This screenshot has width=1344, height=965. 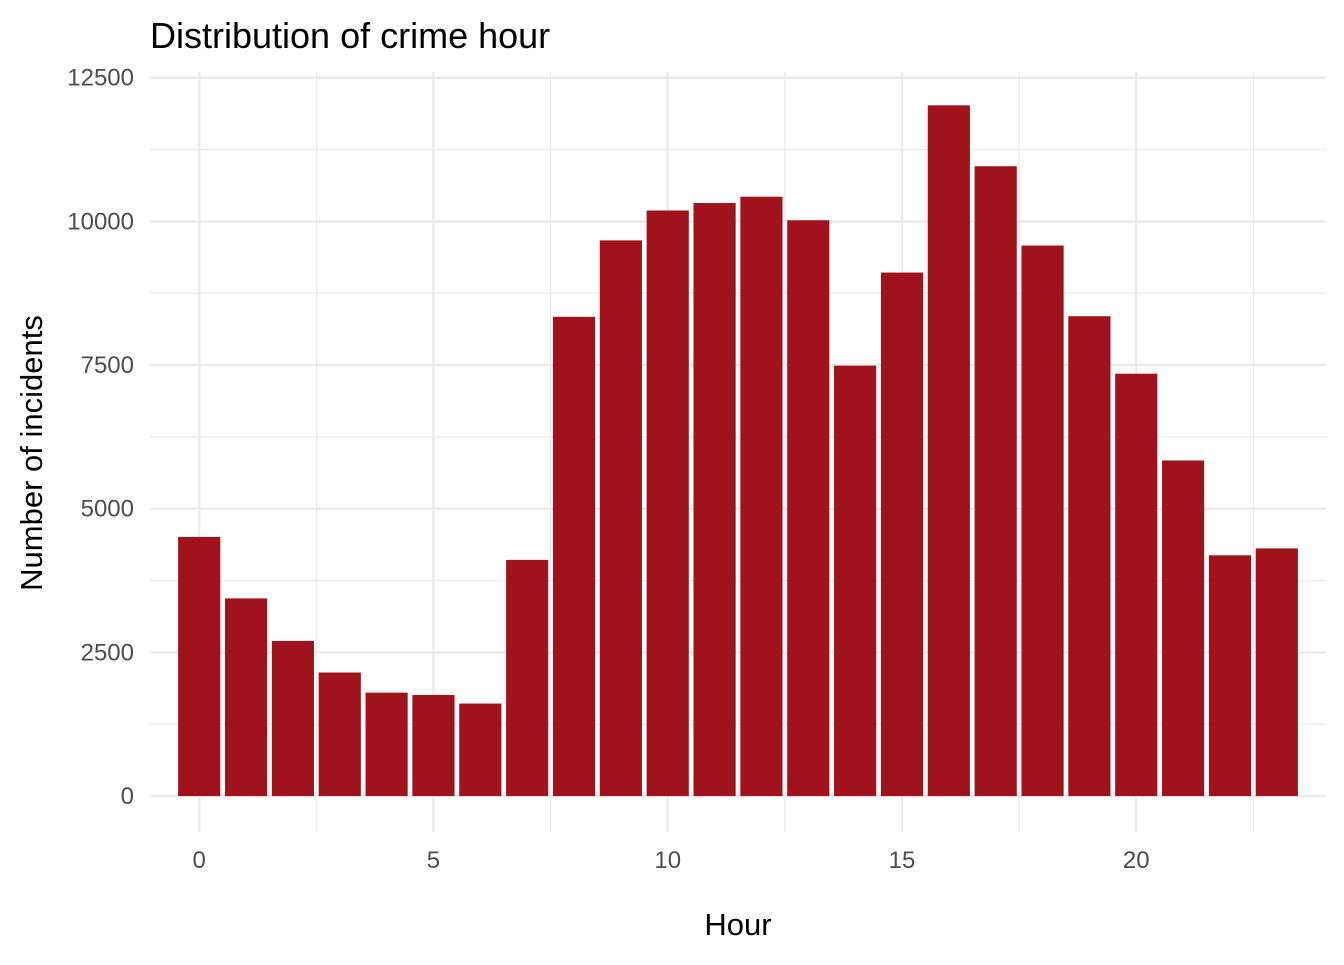 I want to click on x-axis-title: Hour, so click(x=737, y=924).